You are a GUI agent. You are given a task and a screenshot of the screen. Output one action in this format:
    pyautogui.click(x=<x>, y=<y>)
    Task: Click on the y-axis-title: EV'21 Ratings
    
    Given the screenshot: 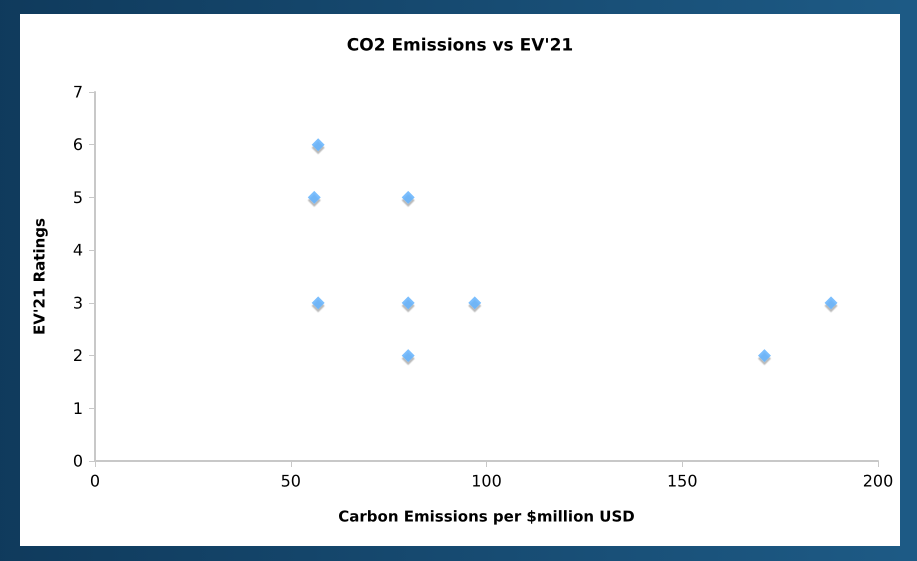 What is the action you would take?
    pyautogui.click(x=39, y=276)
    